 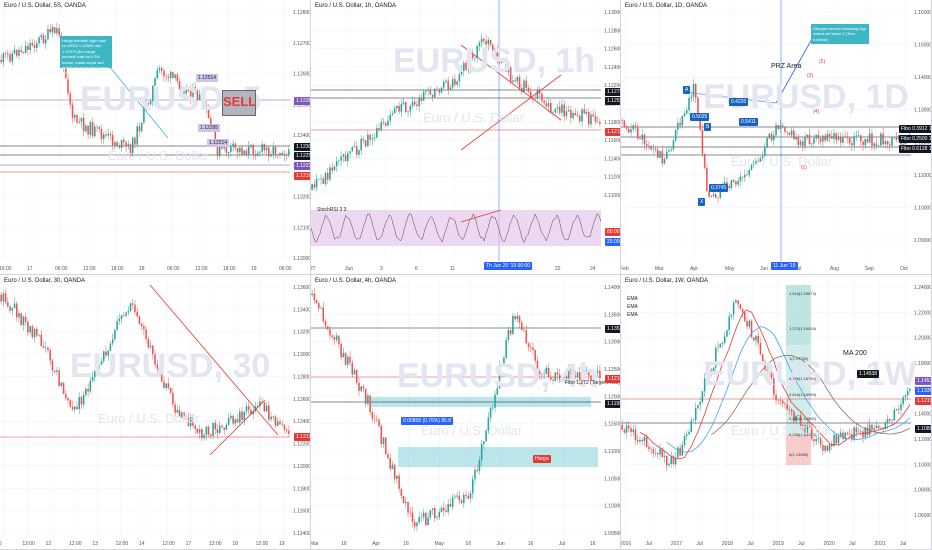 What do you see at coordinates (822, 62) in the screenshot?
I see `wave-label: (5)` at bounding box center [822, 62].